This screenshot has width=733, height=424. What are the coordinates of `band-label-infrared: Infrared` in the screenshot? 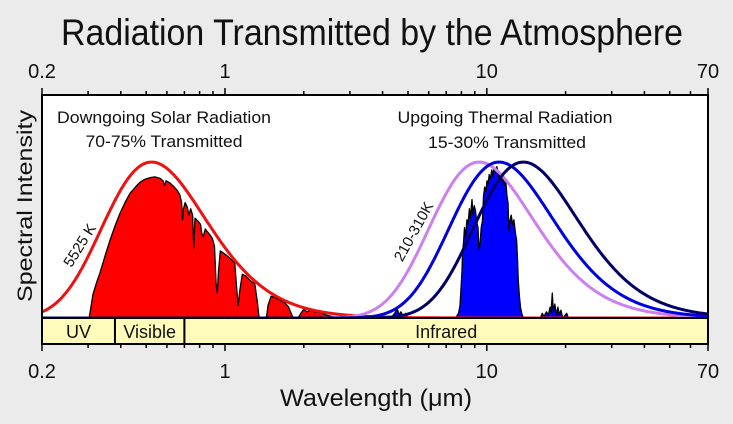 It's located at (446, 332).